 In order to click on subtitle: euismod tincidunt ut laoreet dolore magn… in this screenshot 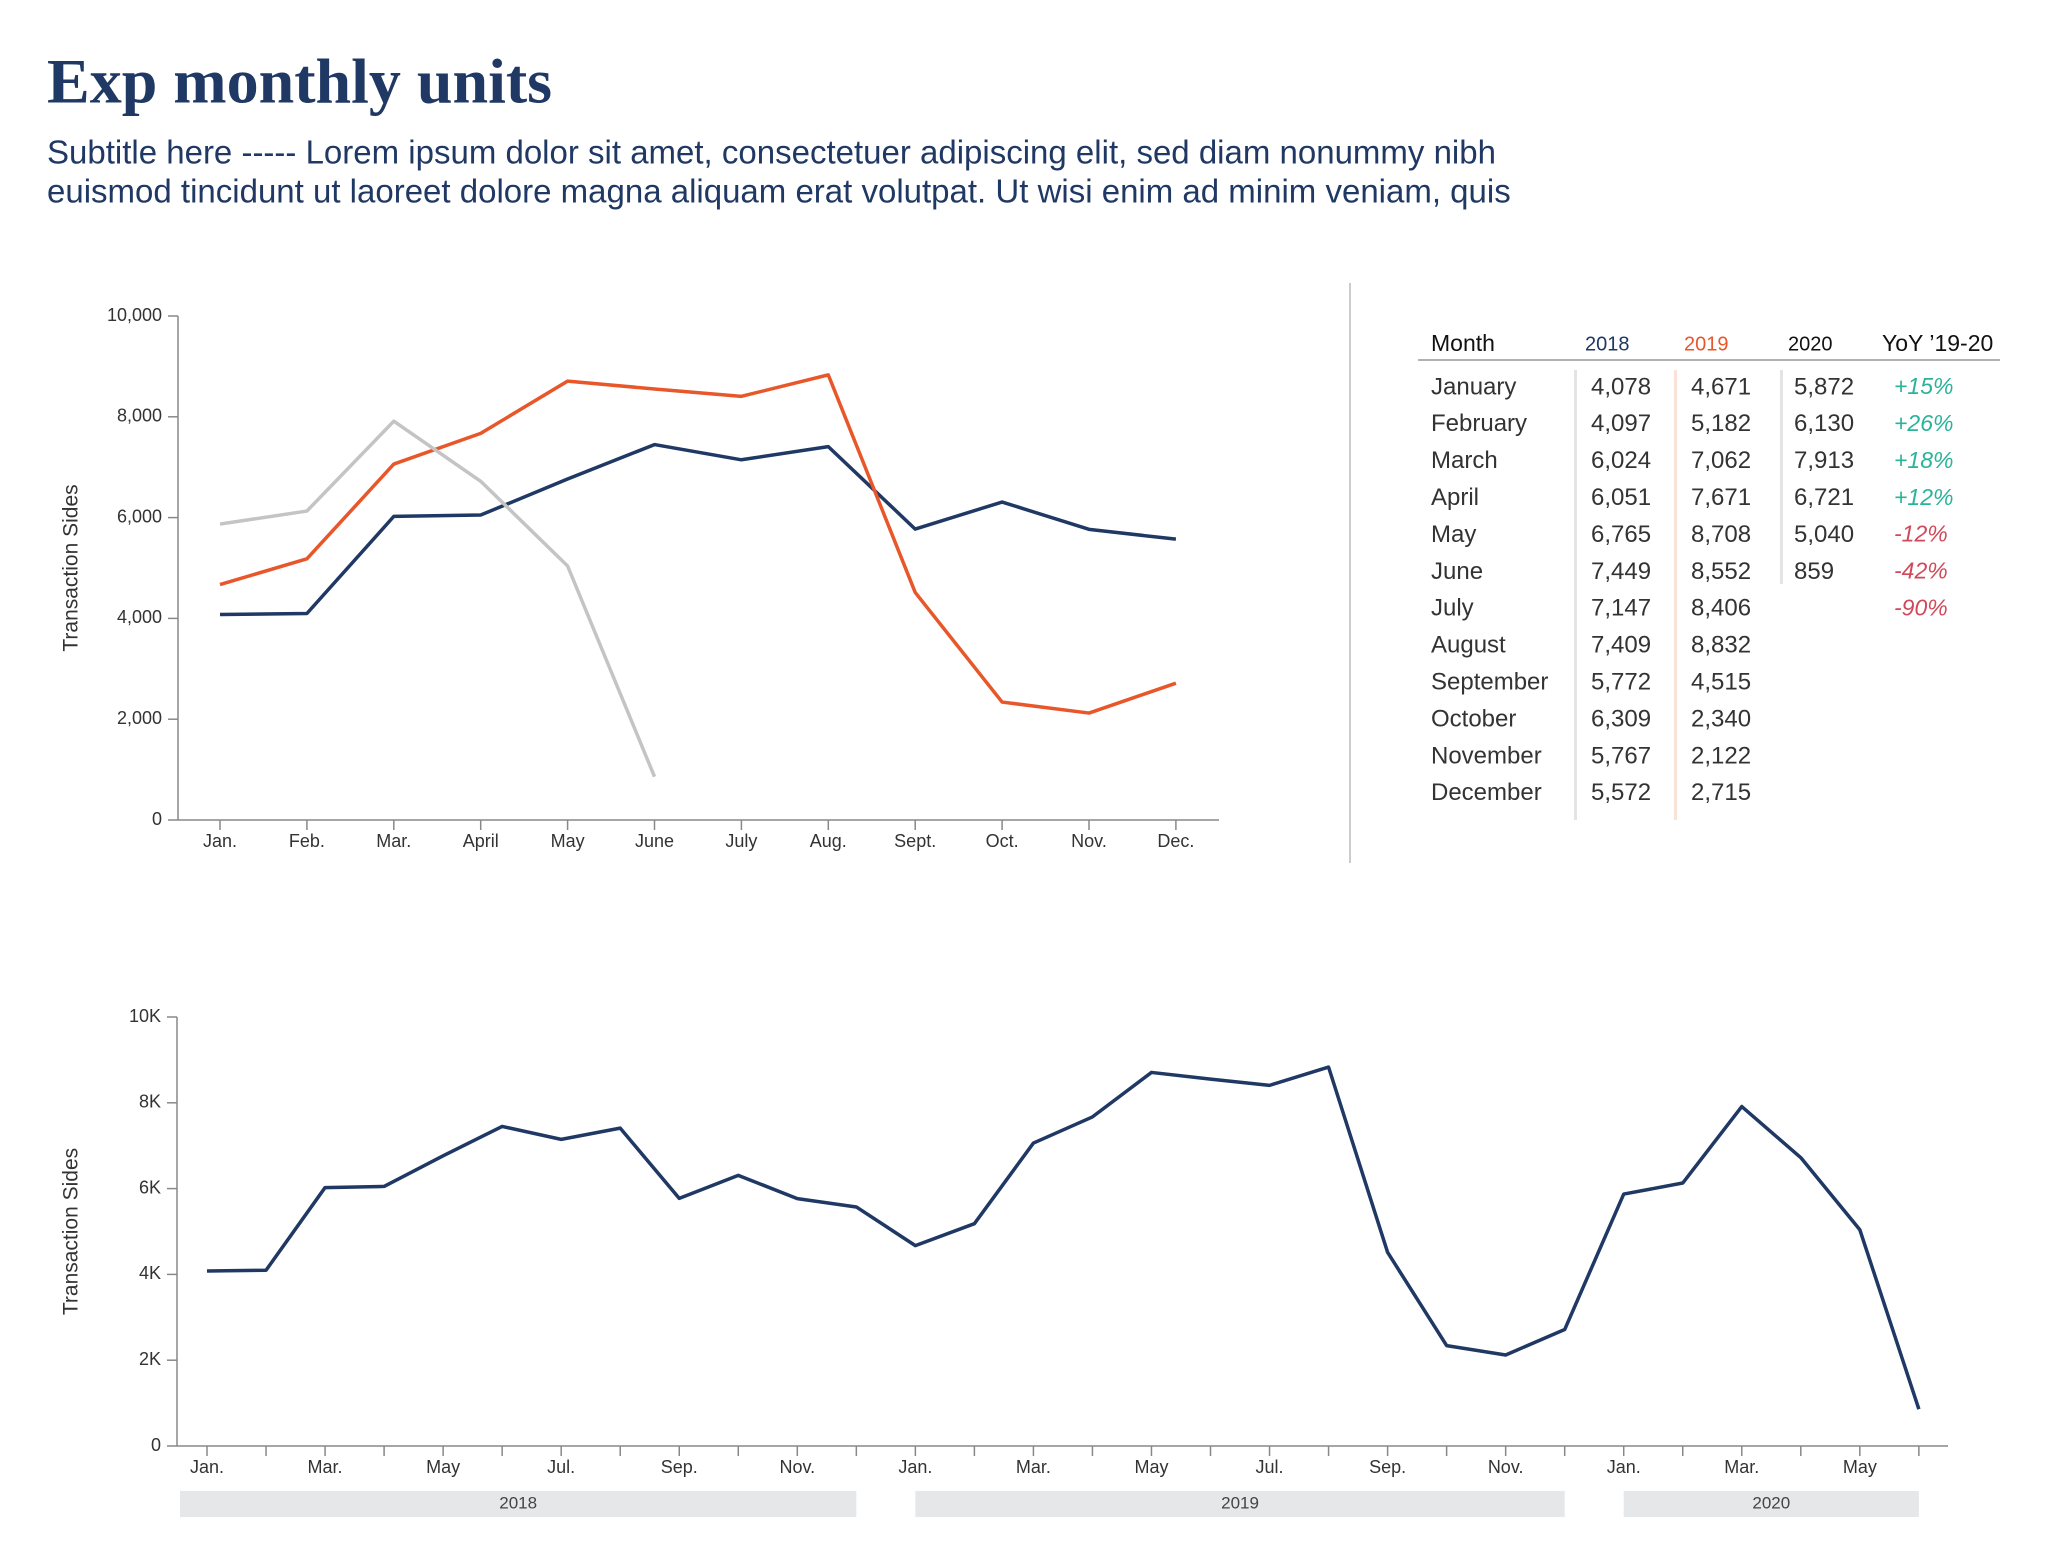, I will do `click(779, 191)`.